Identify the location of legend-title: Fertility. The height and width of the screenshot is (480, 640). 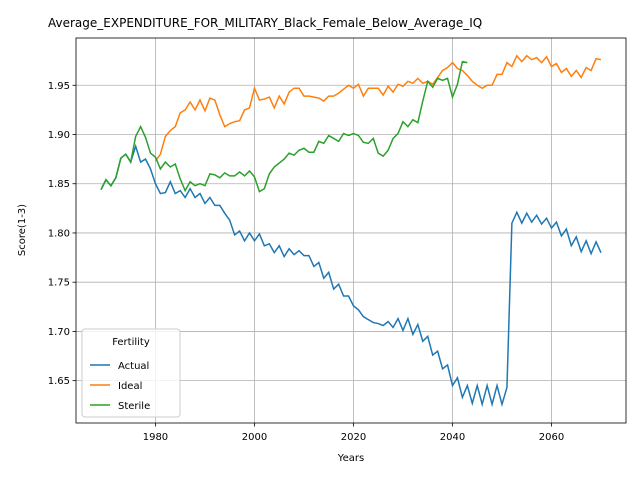
(131, 342).